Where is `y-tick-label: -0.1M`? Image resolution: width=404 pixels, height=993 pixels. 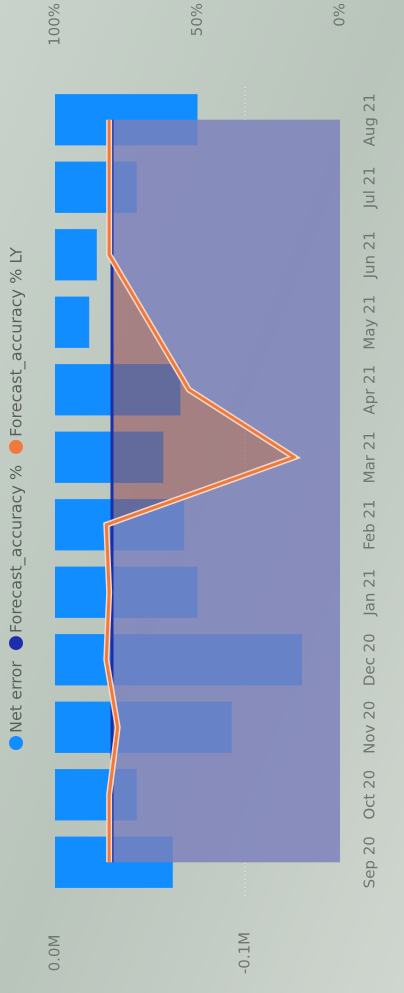 y-tick-label: -0.1M is located at coordinates (245, 953).